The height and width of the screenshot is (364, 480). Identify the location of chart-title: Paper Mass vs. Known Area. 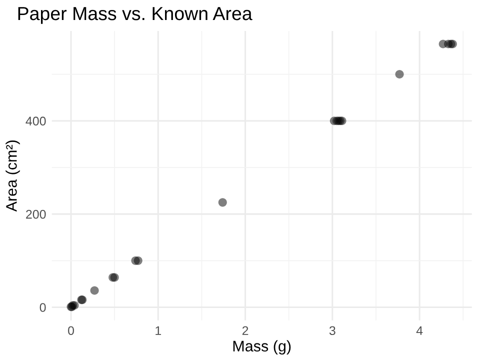
(135, 15).